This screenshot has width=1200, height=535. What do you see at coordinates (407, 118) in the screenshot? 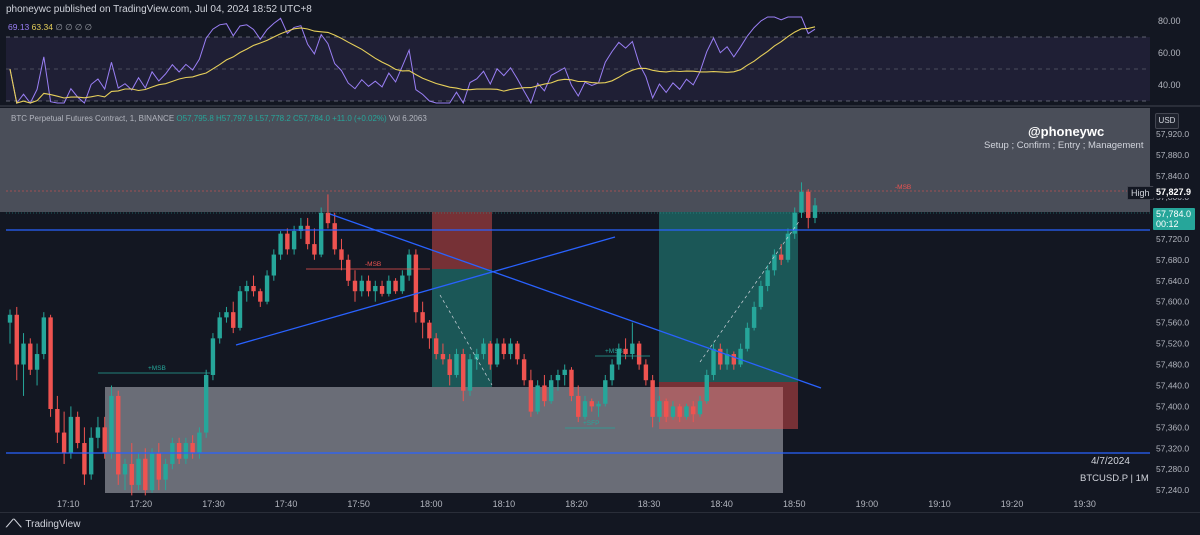
I see `ohlc-volume: Vol 6.2063` at bounding box center [407, 118].